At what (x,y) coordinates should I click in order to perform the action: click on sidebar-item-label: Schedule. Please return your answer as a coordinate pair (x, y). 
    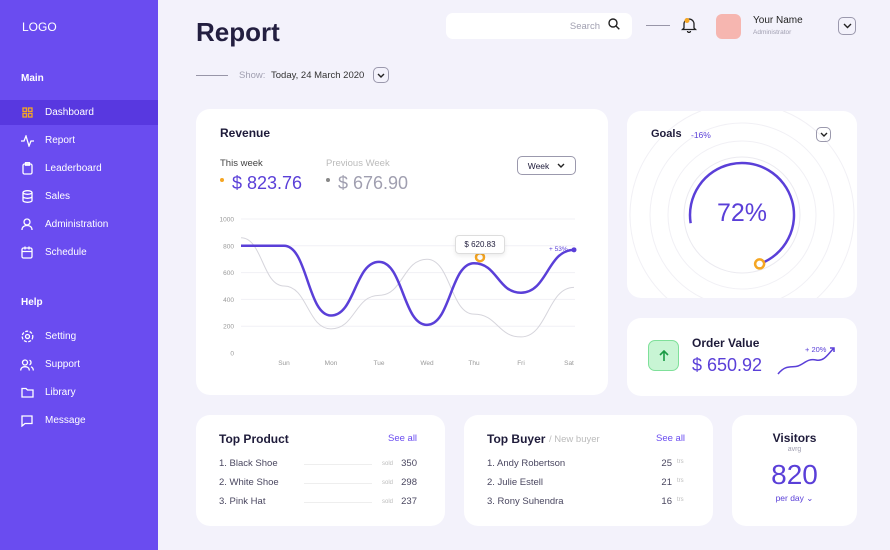
    Looking at the image, I should click on (66, 252).